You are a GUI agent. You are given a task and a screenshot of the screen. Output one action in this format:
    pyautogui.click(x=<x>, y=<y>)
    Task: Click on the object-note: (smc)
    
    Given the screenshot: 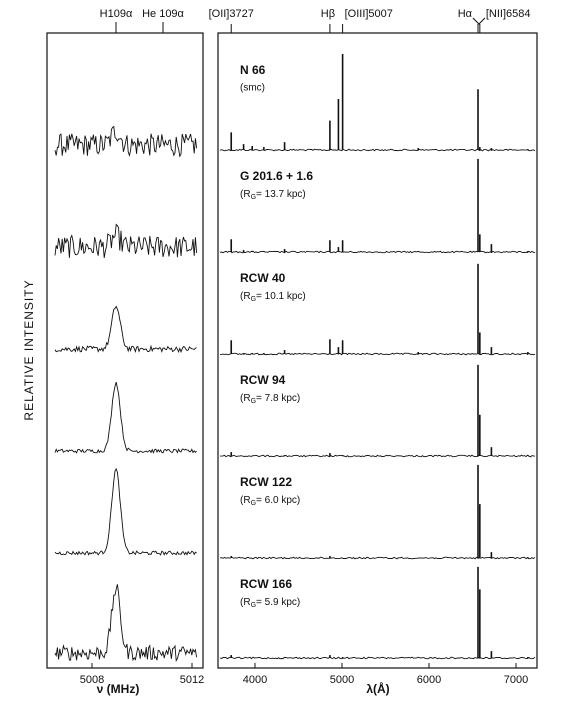 What is the action you would take?
    pyautogui.click(x=252, y=88)
    